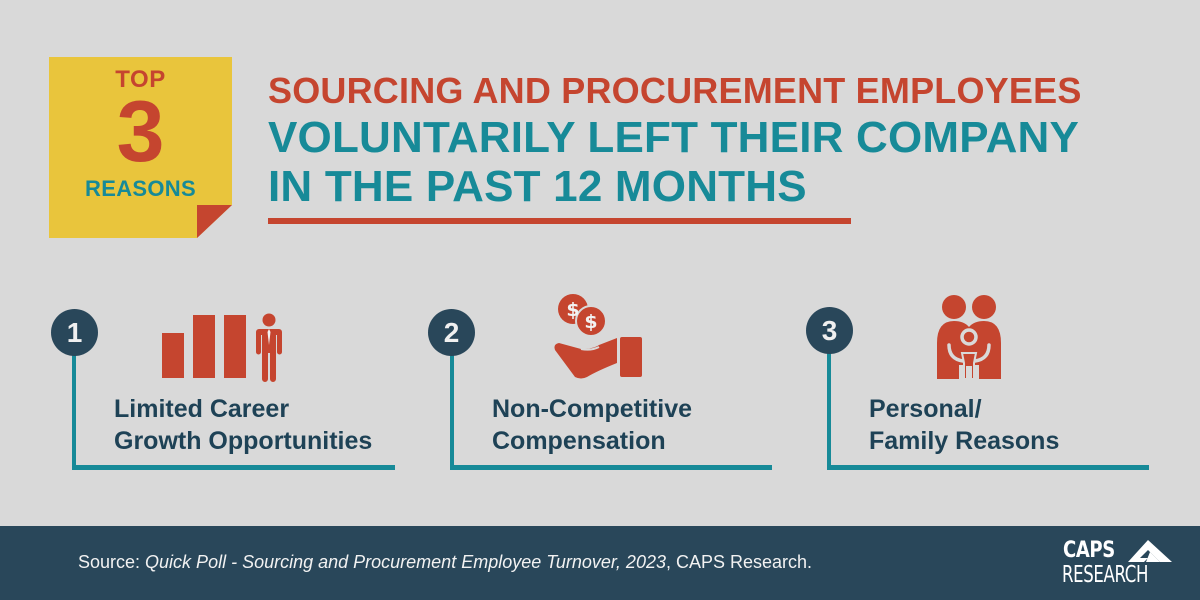 The image size is (1200, 600). I want to click on reason-3-connector-horizontal, so click(988, 467).